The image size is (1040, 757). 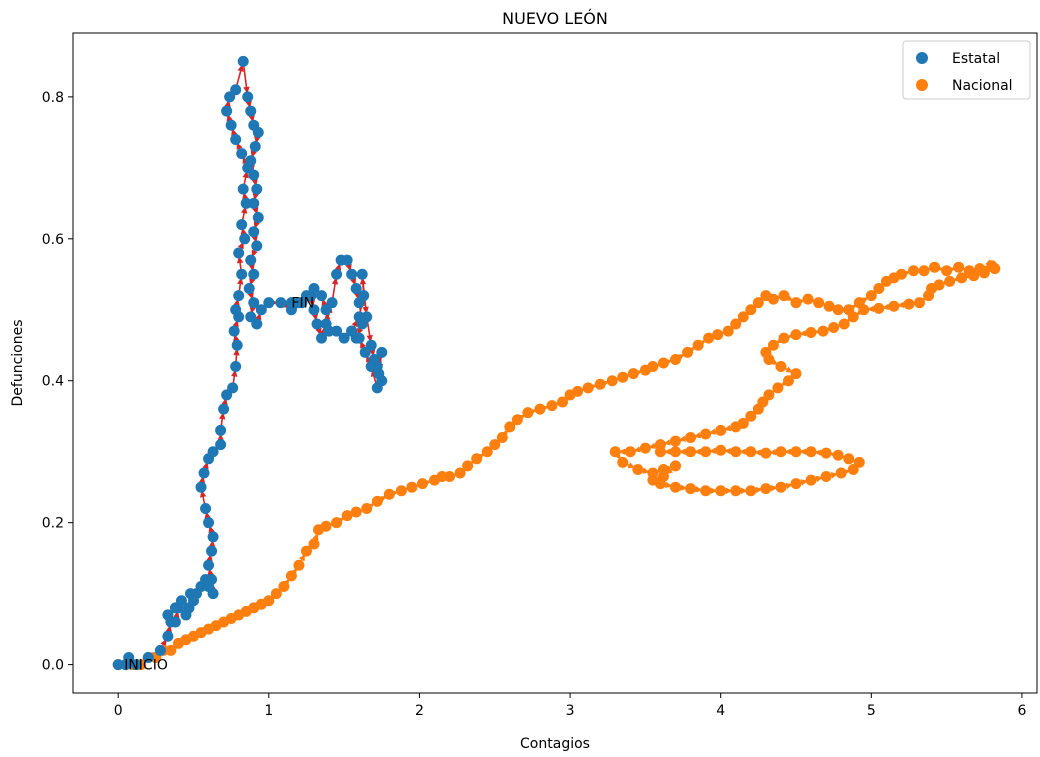 I want to click on legend: Estatal Nacional, so click(x=966, y=70).